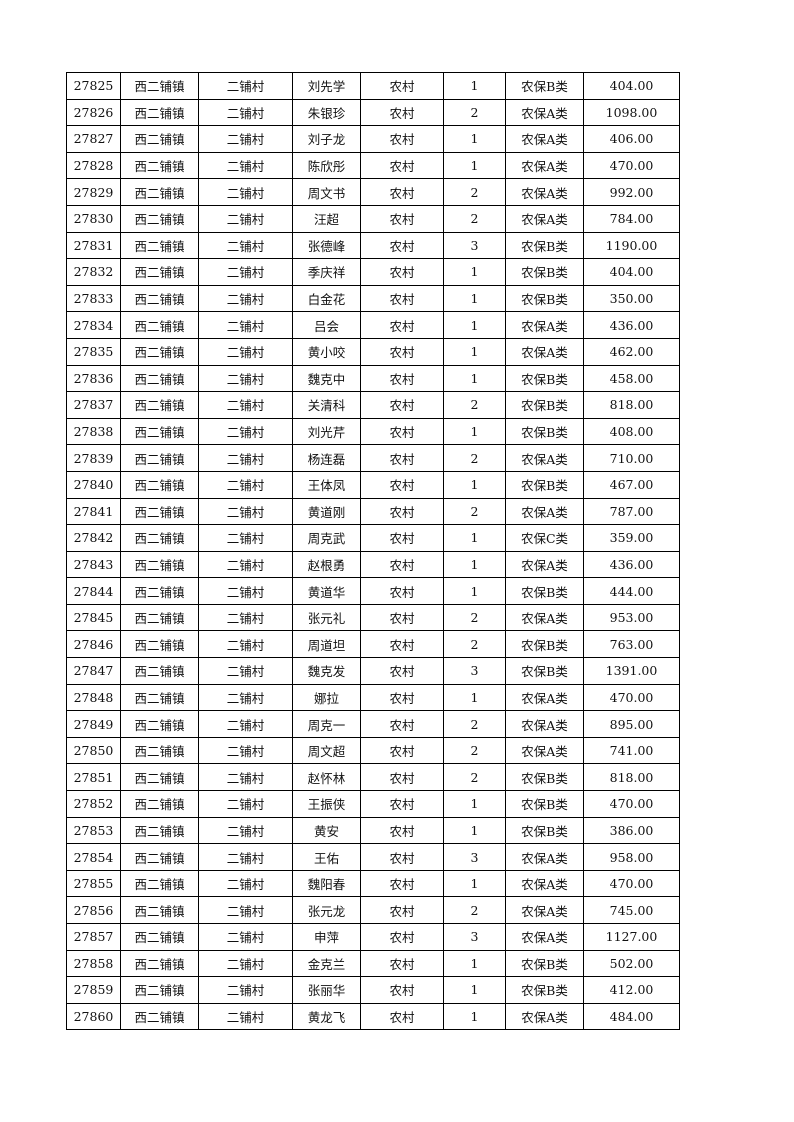 The image size is (794, 1122). I want to click on name-cell: 刘光芹, so click(326, 431).